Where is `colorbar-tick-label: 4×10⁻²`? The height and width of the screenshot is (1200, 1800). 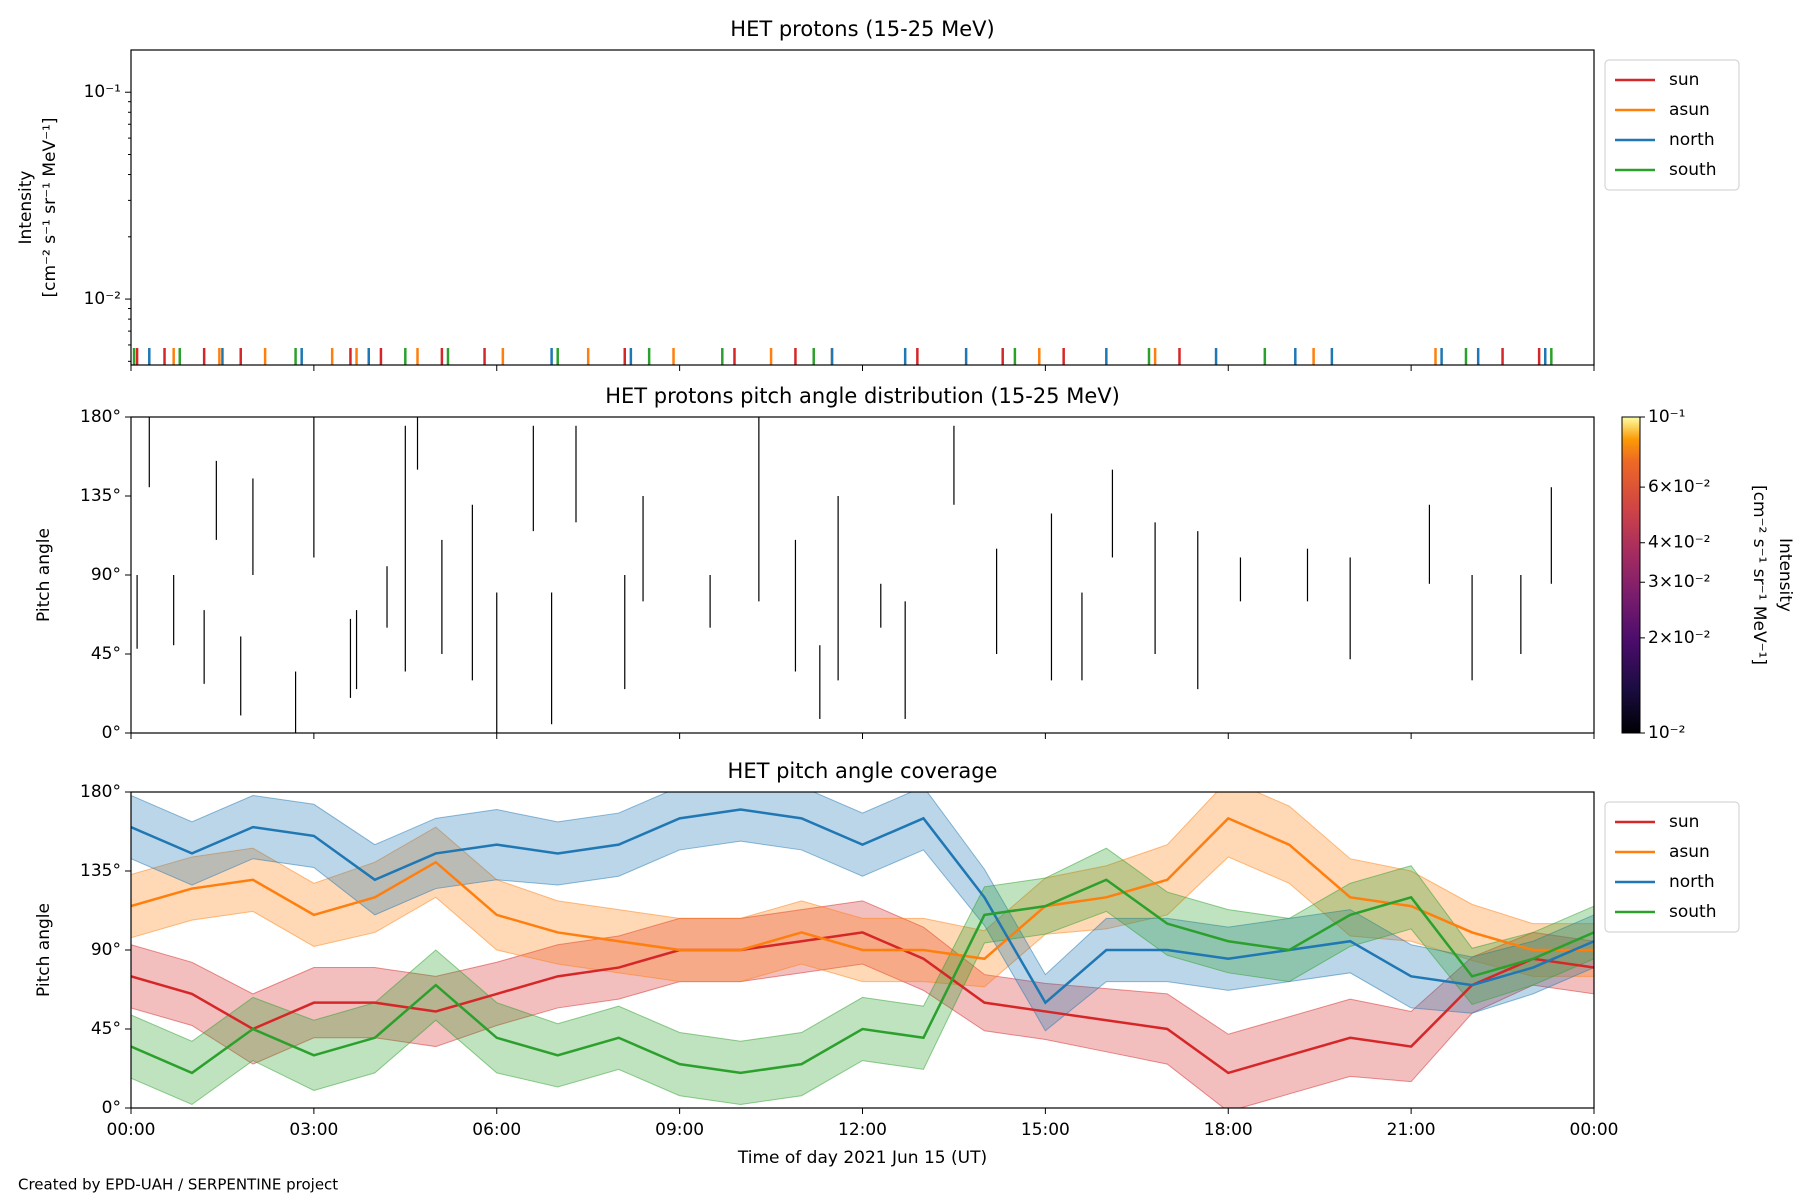
colorbar-tick-label: 4×10⁻² is located at coordinates (1679, 543).